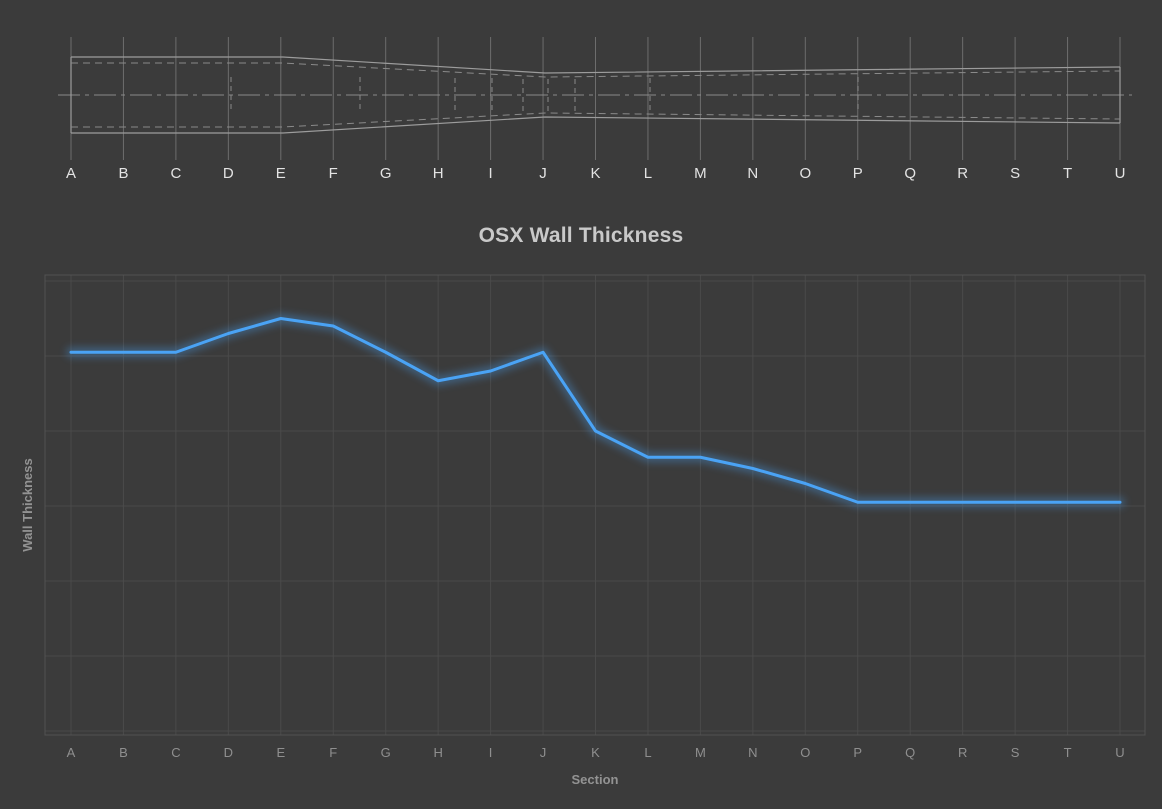  What do you see at coordinates (962, 752) in the screenshot?
I see `x-tick-label: R` at bounding box center [962, 752].